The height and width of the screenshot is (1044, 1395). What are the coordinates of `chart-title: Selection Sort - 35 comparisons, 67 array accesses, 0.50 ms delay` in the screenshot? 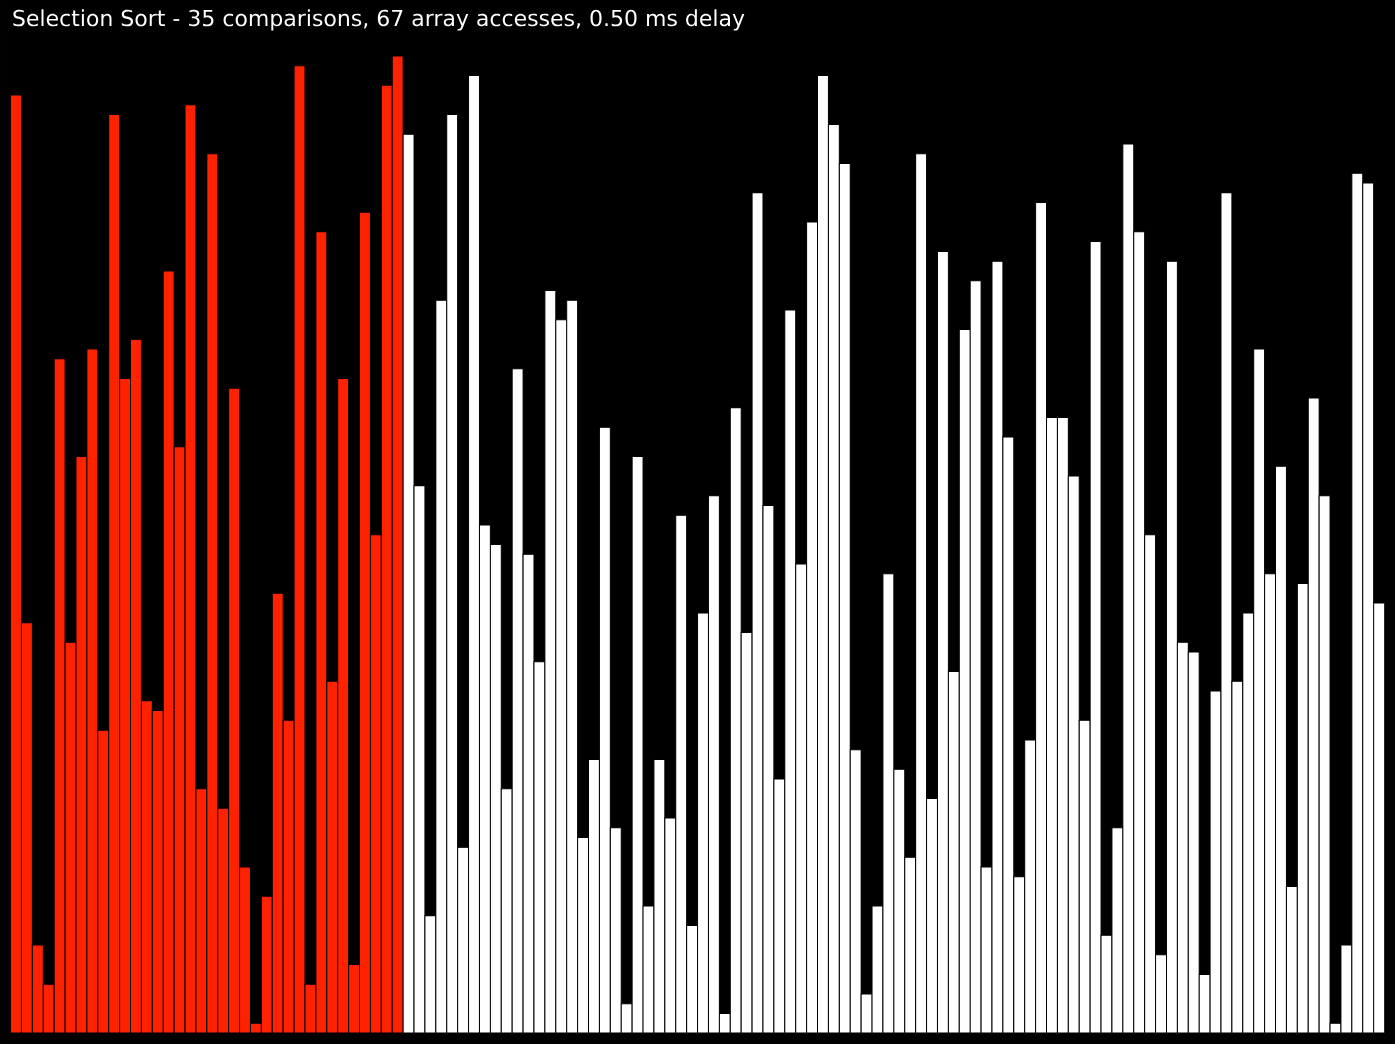 It's located at (379, 20).